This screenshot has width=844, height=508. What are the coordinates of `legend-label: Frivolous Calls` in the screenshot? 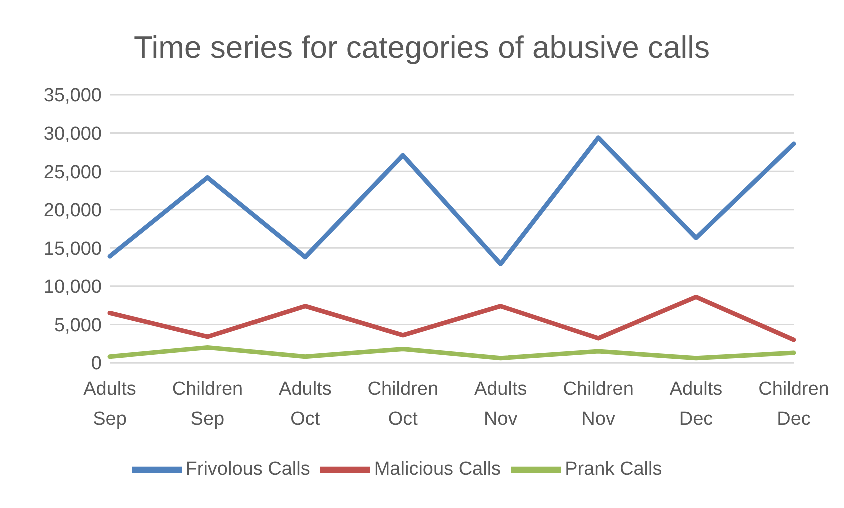 It's located at (248, 469).